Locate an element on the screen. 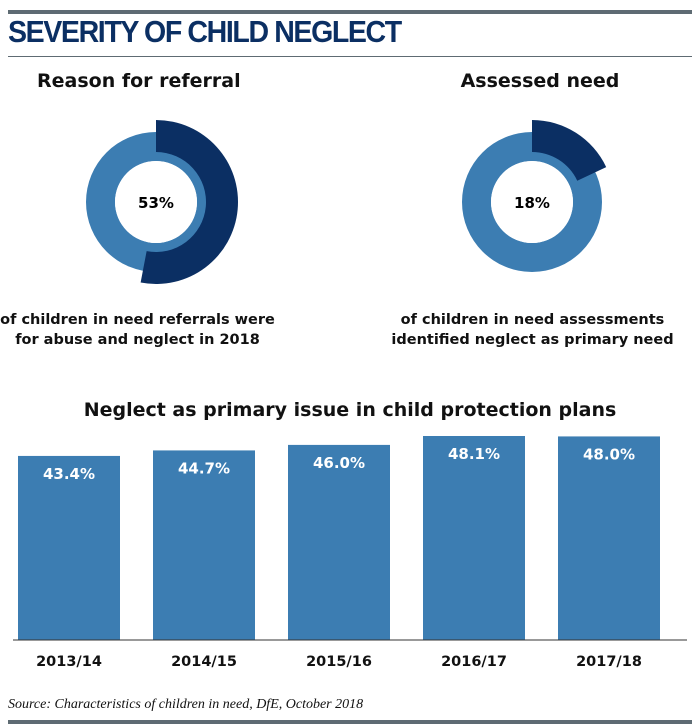  assessed-slice-highlight is located at coordinates (569, 150).